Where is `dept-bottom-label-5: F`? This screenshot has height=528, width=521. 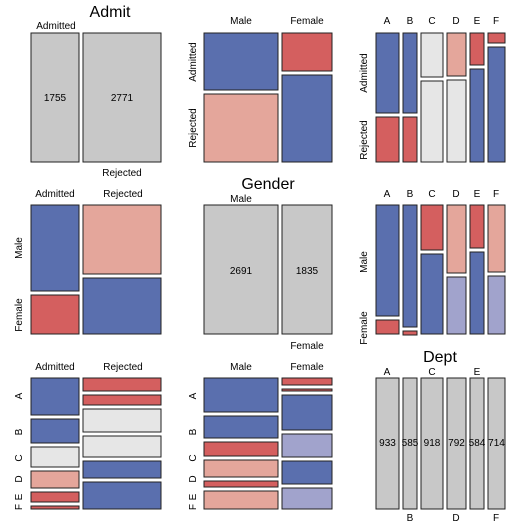 dept-bottom-label-5: F is located at coordinates (496, 518).